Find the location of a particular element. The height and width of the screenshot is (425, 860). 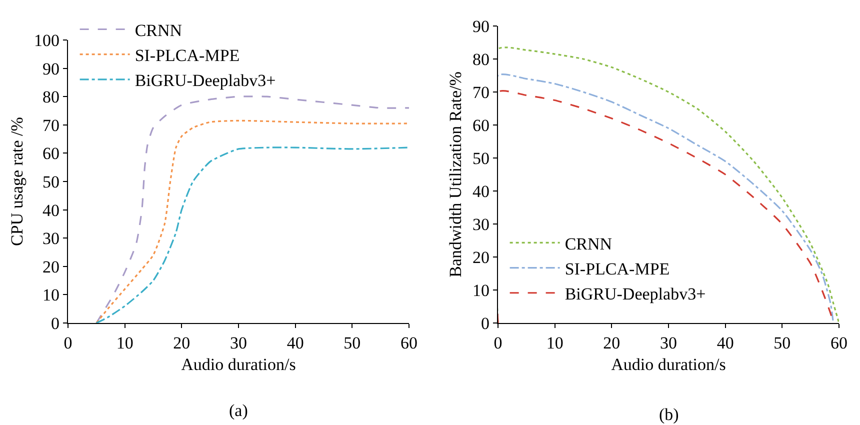

text: (b) is located at coordinates (669, 414).